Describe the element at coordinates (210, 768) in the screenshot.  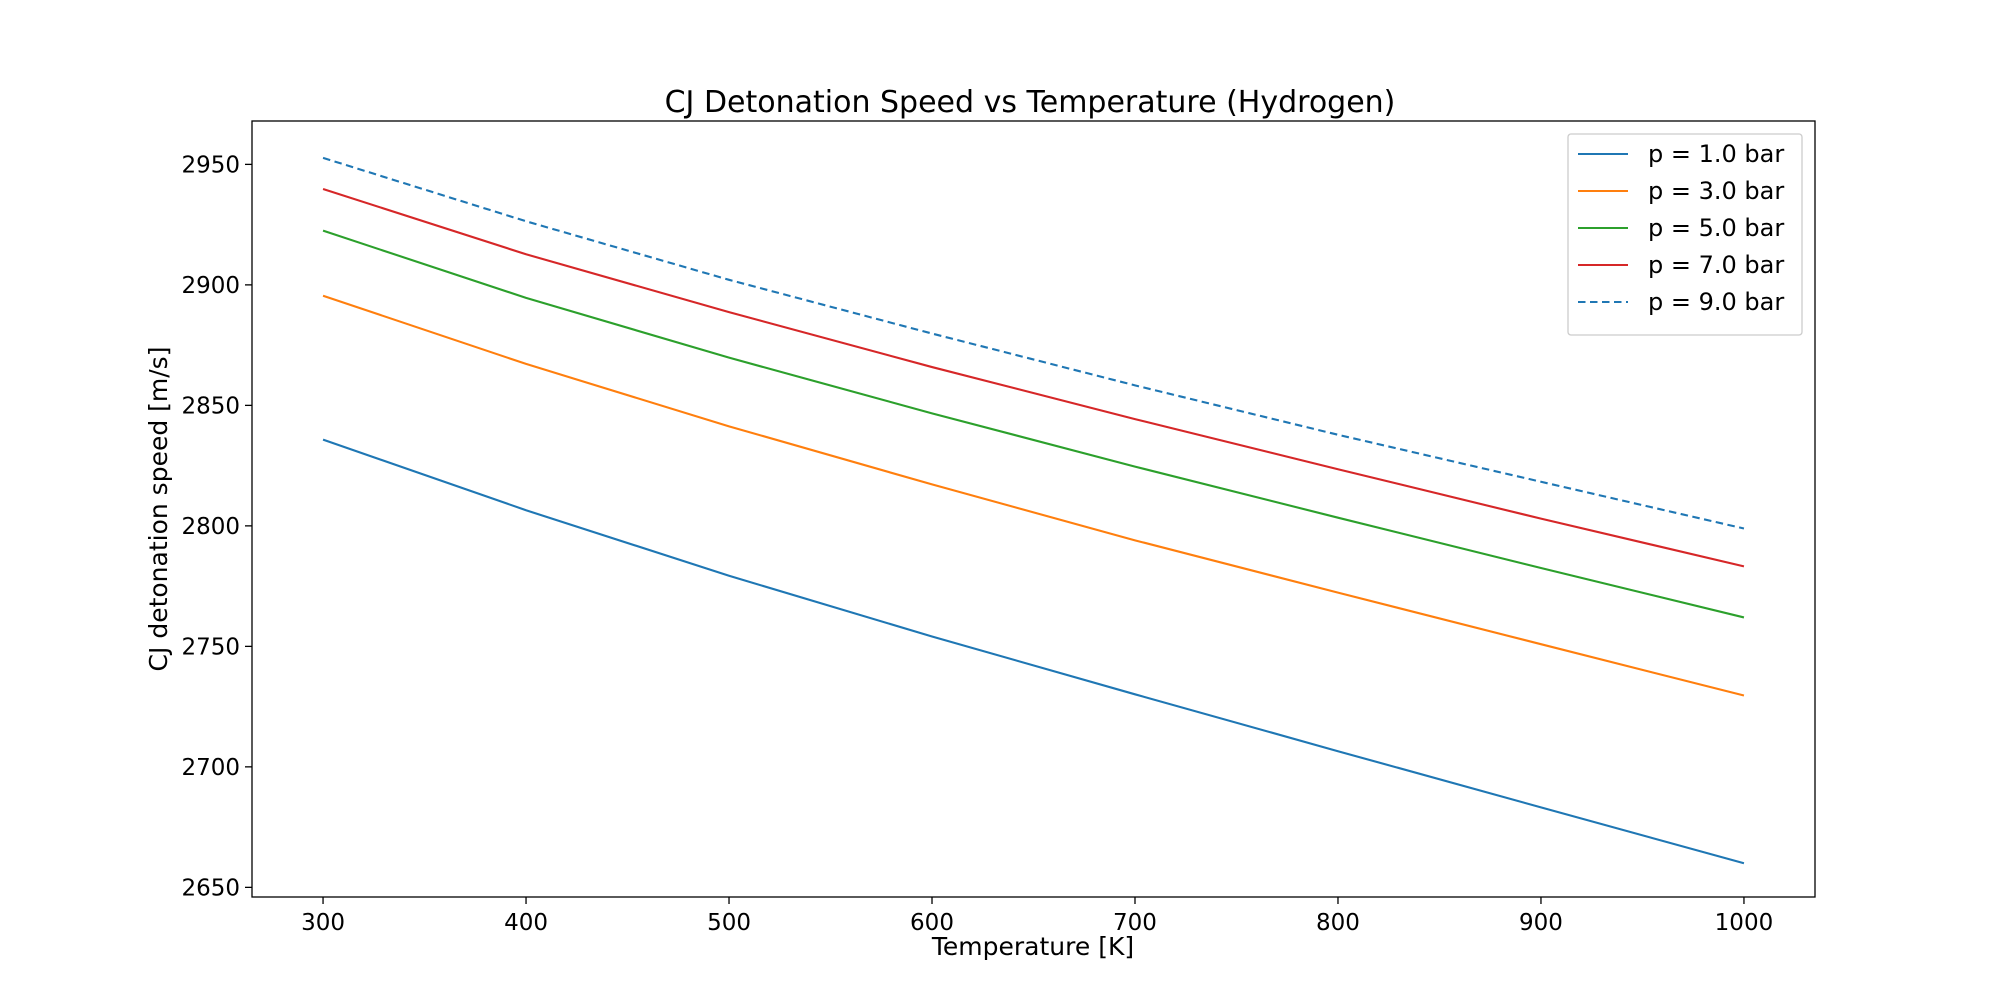
I see `y-tick-label: 2700` at that location.